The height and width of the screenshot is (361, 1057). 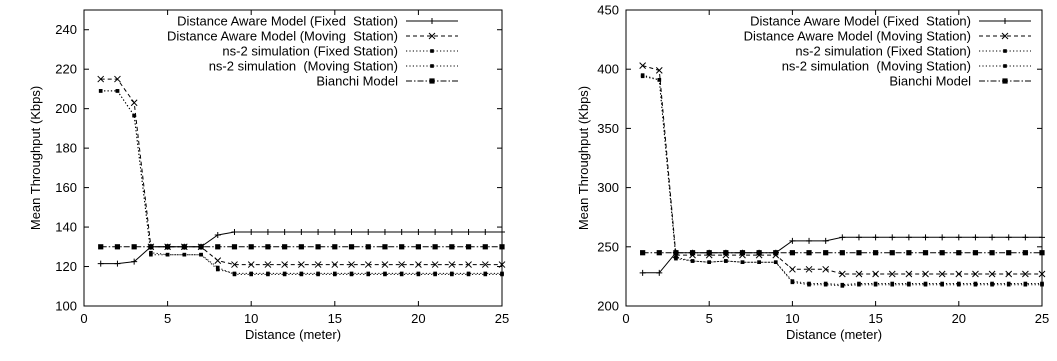 What do you see at coordinates (66, 29) in the screenshot?
I see `y-tick-label: 240` at bounding box center [66, 29].